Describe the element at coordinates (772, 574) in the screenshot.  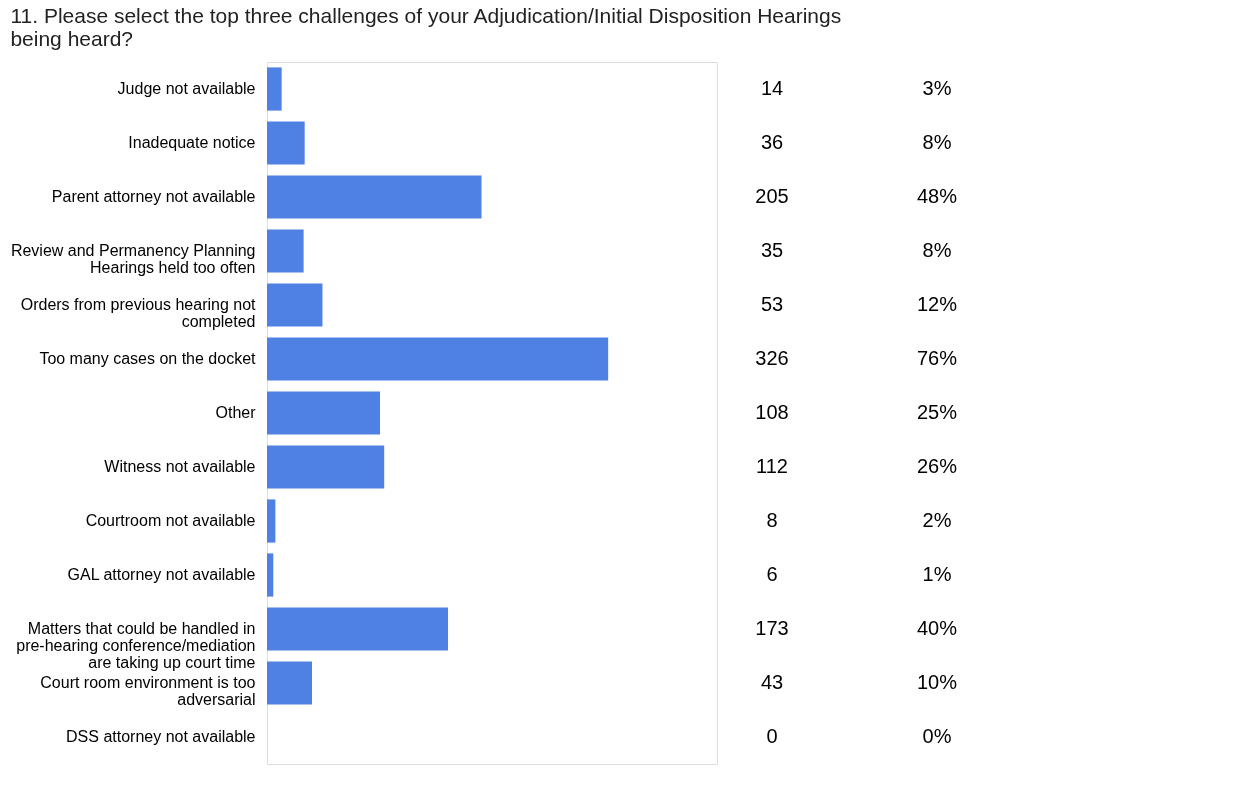
I see `data-label: 6` at that location.